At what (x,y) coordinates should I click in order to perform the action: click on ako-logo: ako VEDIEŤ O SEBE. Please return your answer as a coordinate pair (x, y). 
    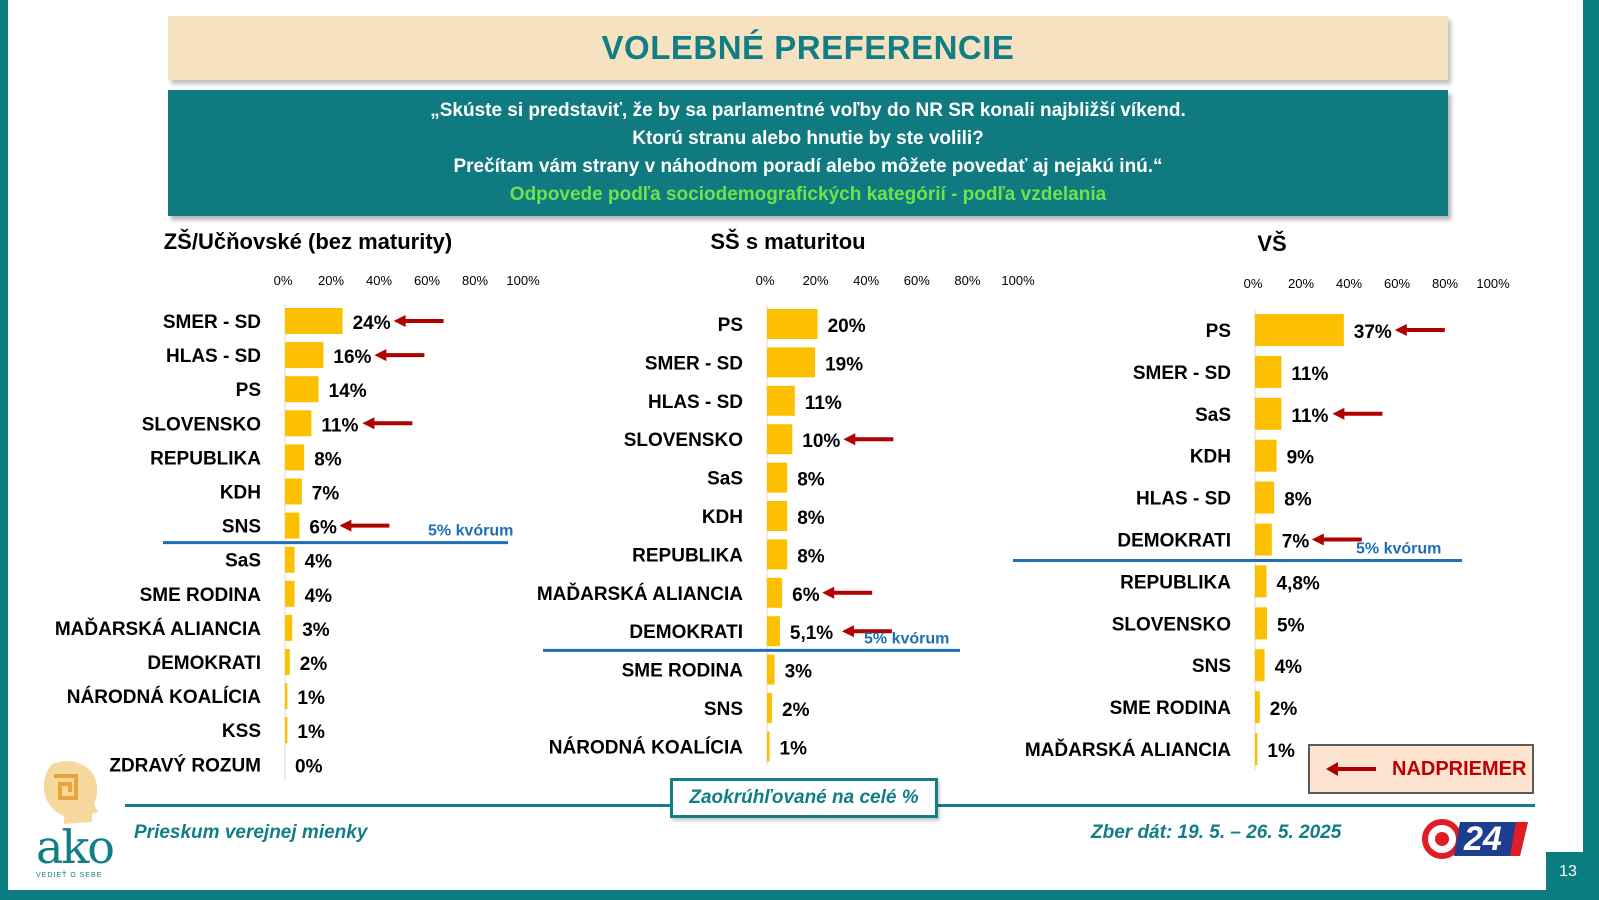
    Looking at the image, I should click on (83, 818).